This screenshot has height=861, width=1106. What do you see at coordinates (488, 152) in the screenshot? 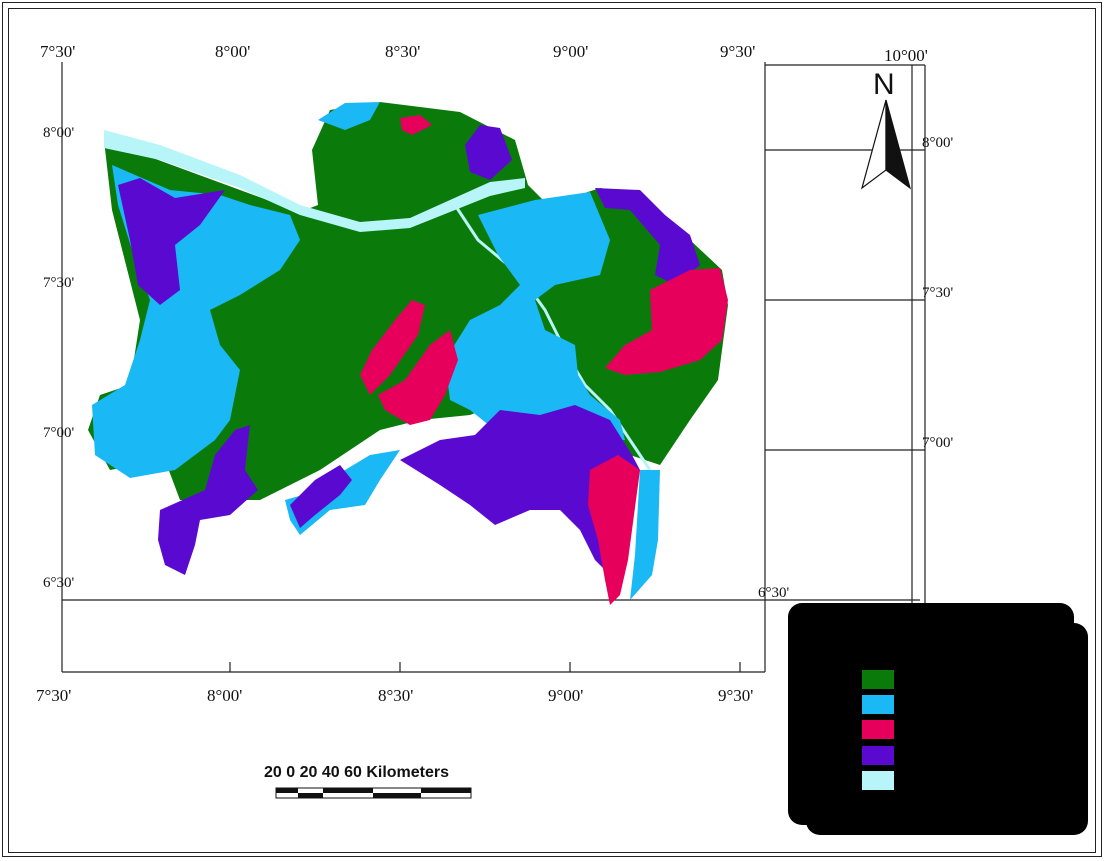
I see `purple-zone-north` at bounding box center [488, 152].